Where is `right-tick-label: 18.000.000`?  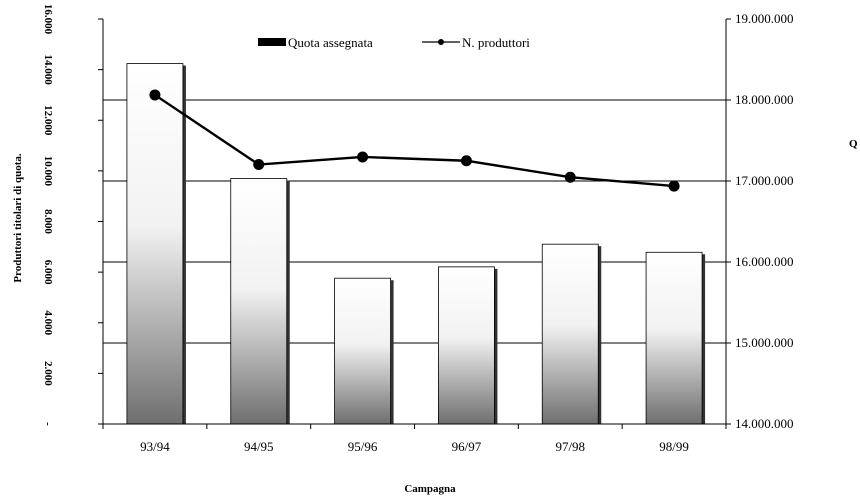
right-tick-label: 18.000.000 is located at coordinates (764, 99).